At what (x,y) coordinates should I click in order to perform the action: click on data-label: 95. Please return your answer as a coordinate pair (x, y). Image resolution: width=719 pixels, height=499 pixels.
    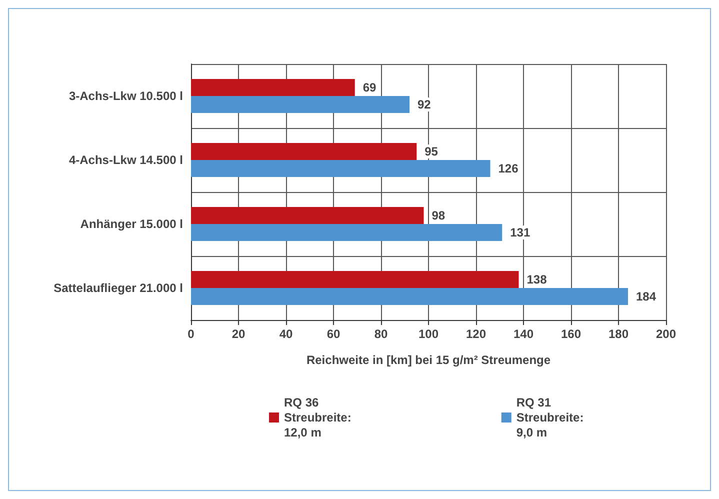
    Looking at the image, I should click on (431, 151).